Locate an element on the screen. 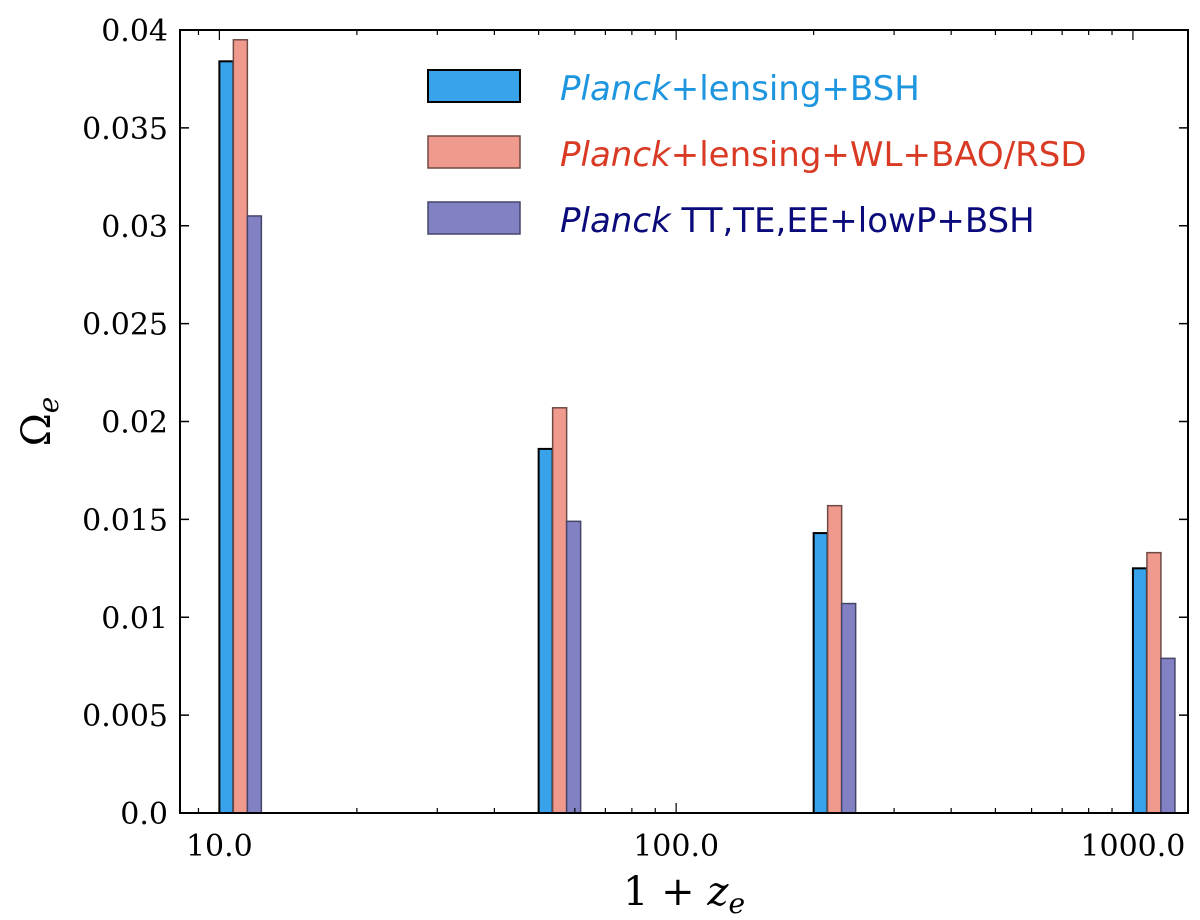  legend-label-1: Planck+lensing+BSH is located at coordinates (740, 89).